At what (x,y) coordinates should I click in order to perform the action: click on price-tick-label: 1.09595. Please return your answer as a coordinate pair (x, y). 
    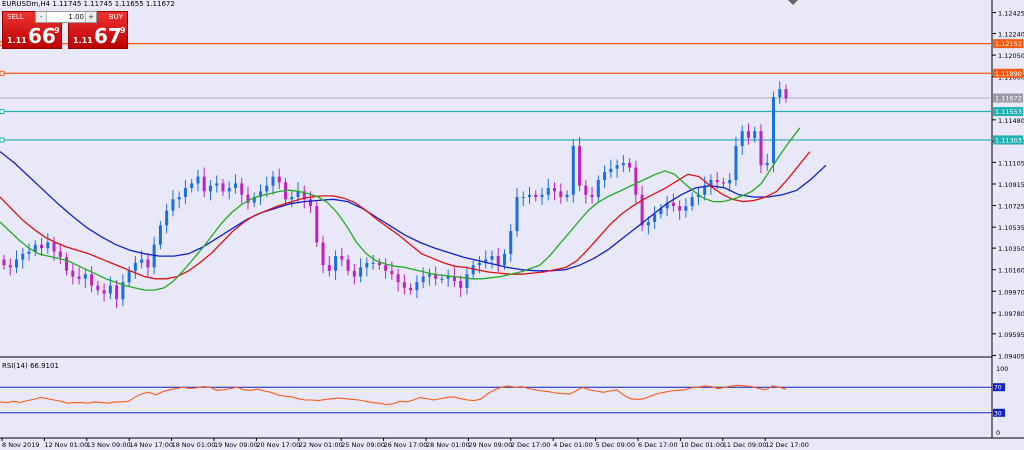
    Looking at the image, I should click on (1011, 335).